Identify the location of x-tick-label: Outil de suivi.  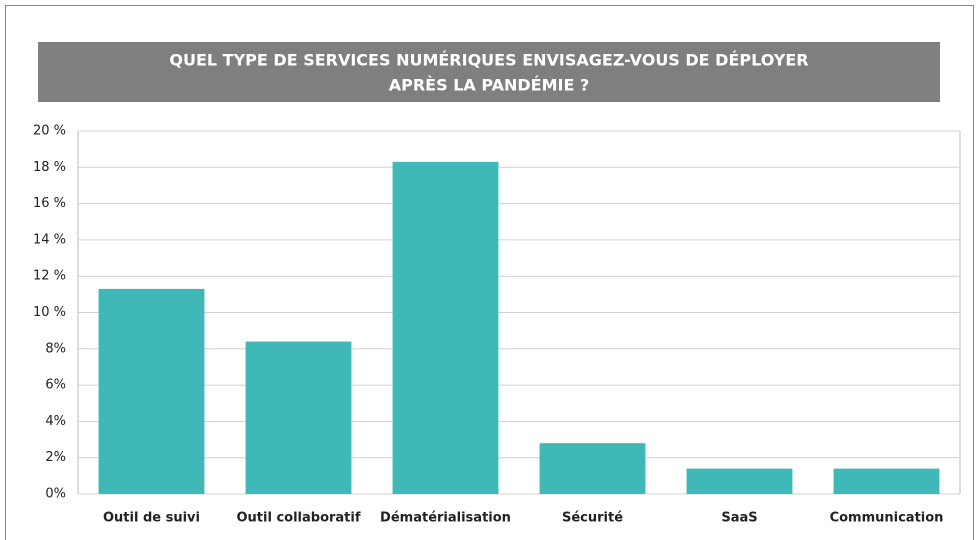
(151, 518).